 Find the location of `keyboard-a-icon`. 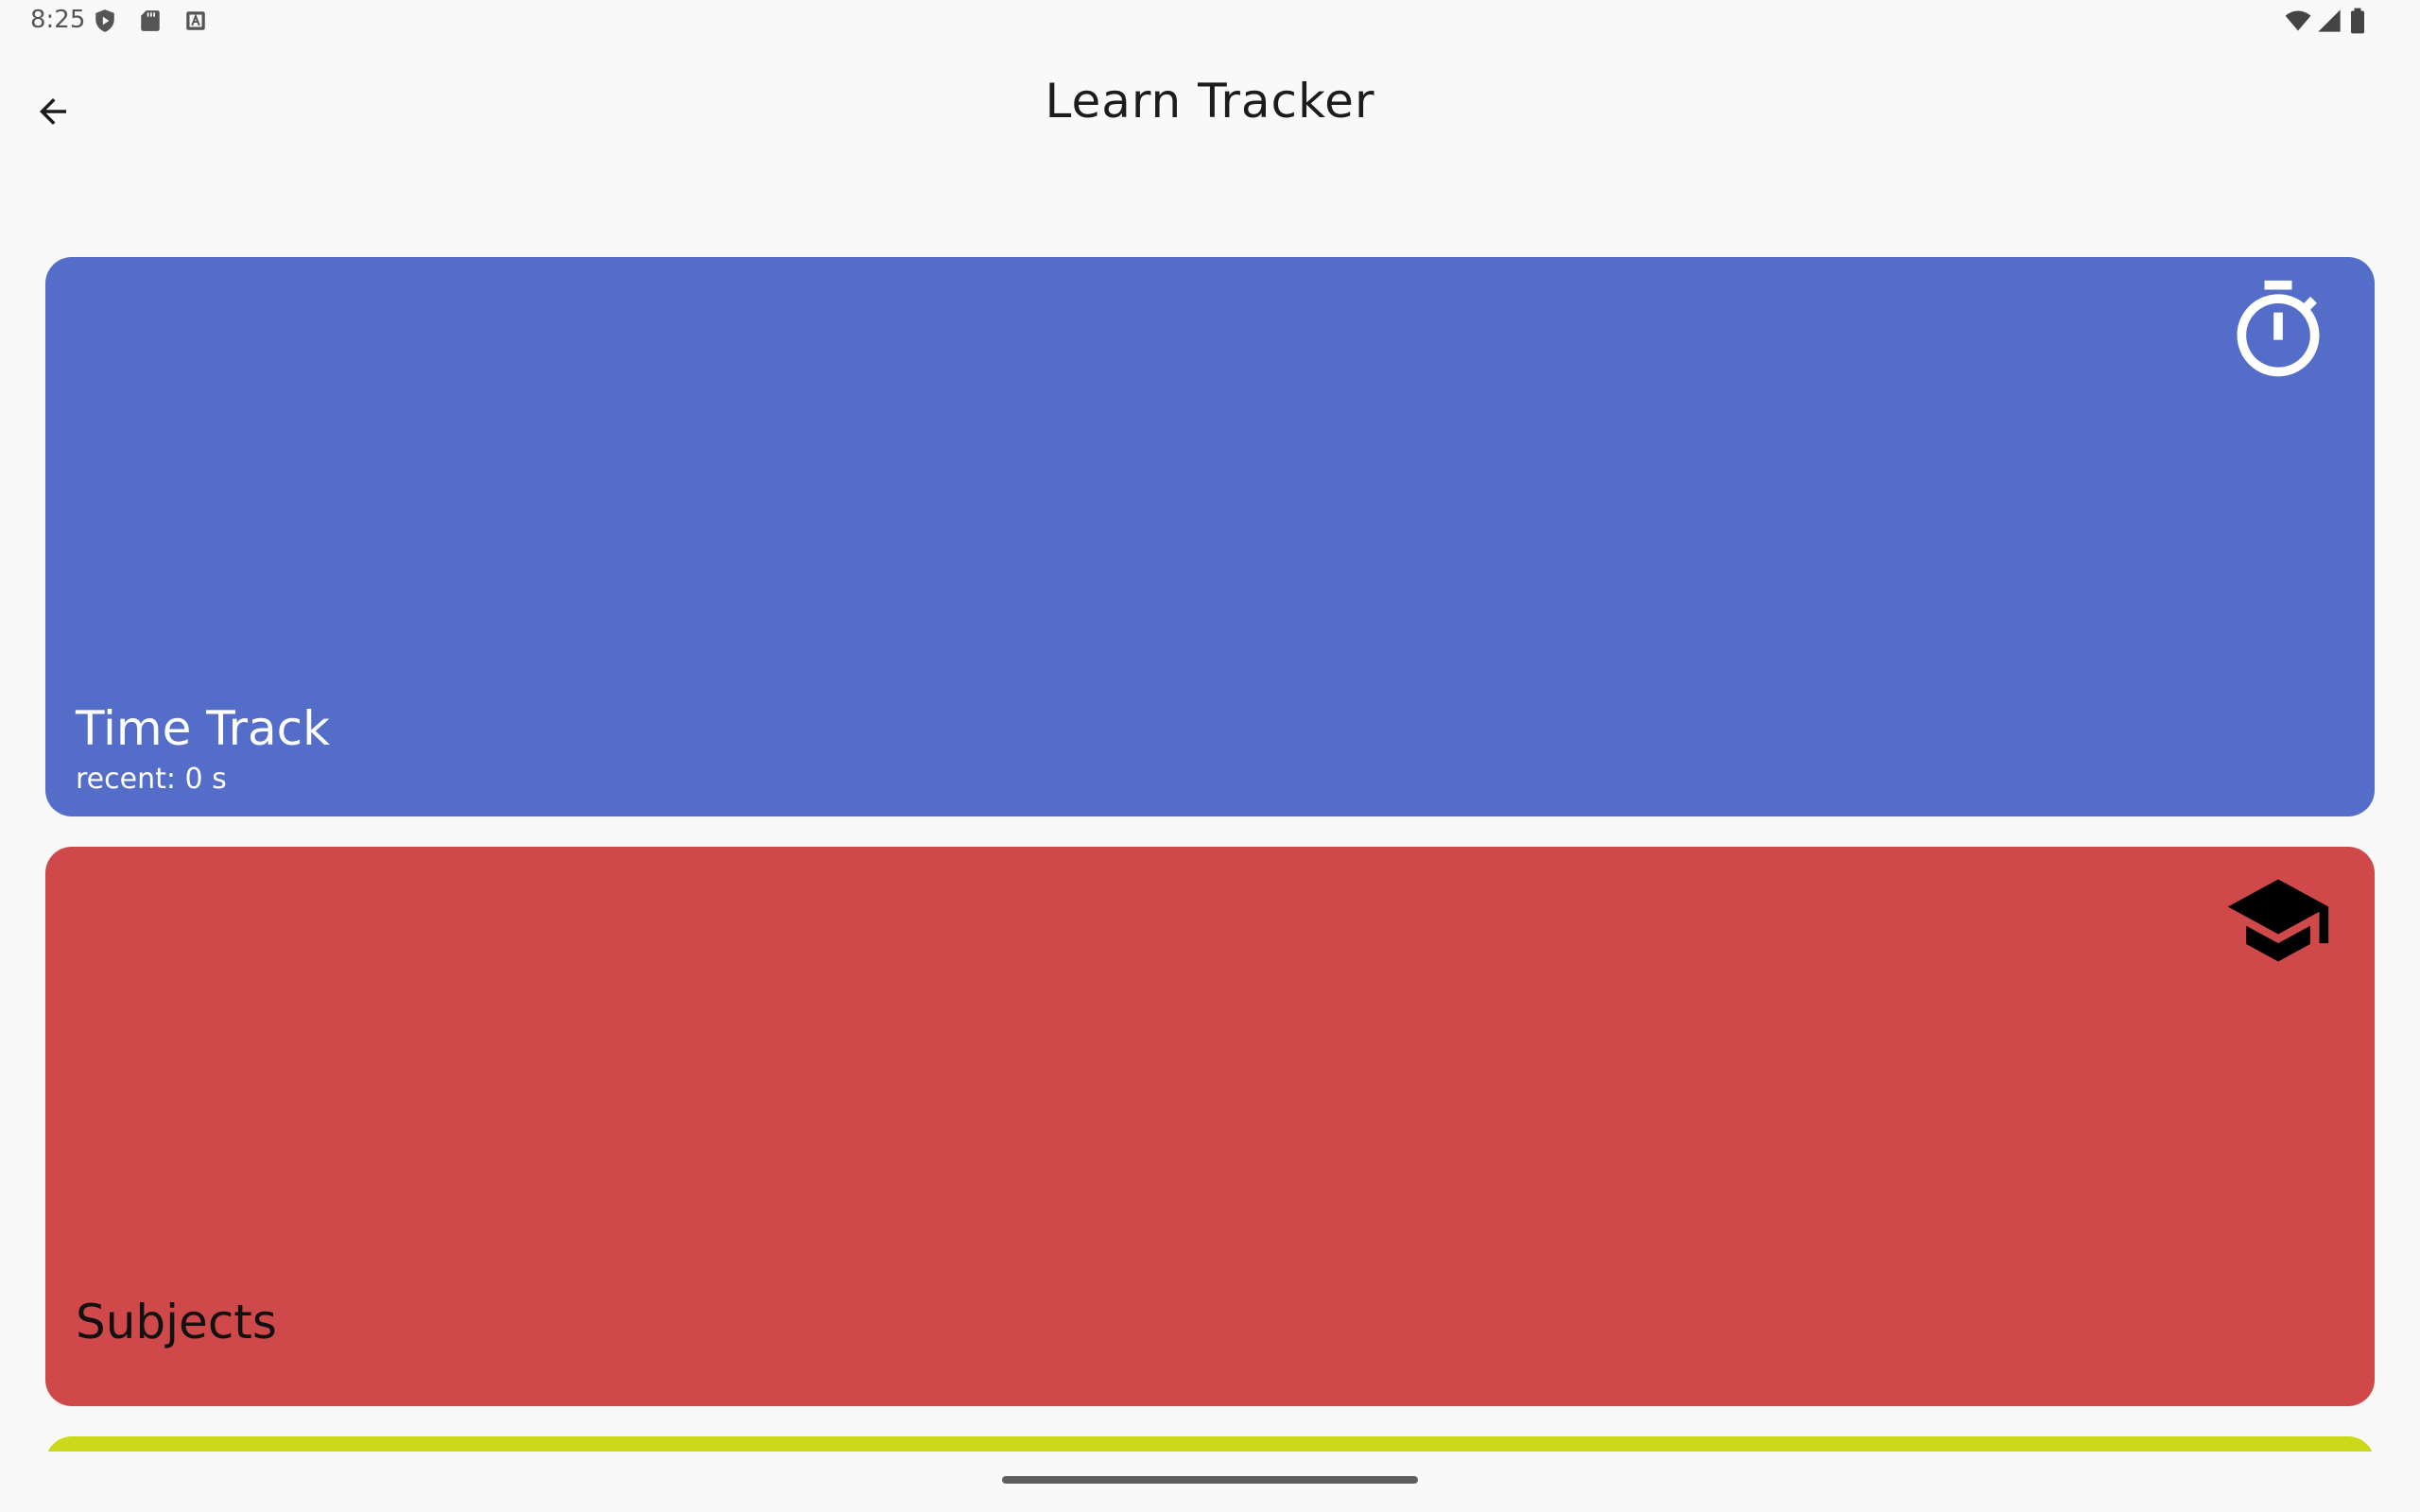

keyboard-a-icon is located at coordinates (195, 20).